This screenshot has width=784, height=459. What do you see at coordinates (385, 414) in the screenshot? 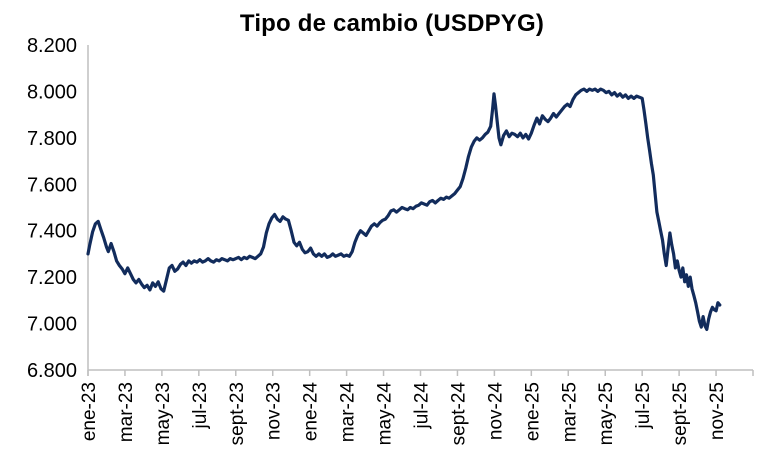
I see `x-tick-label: may-24` at bounding box center [385, 414].